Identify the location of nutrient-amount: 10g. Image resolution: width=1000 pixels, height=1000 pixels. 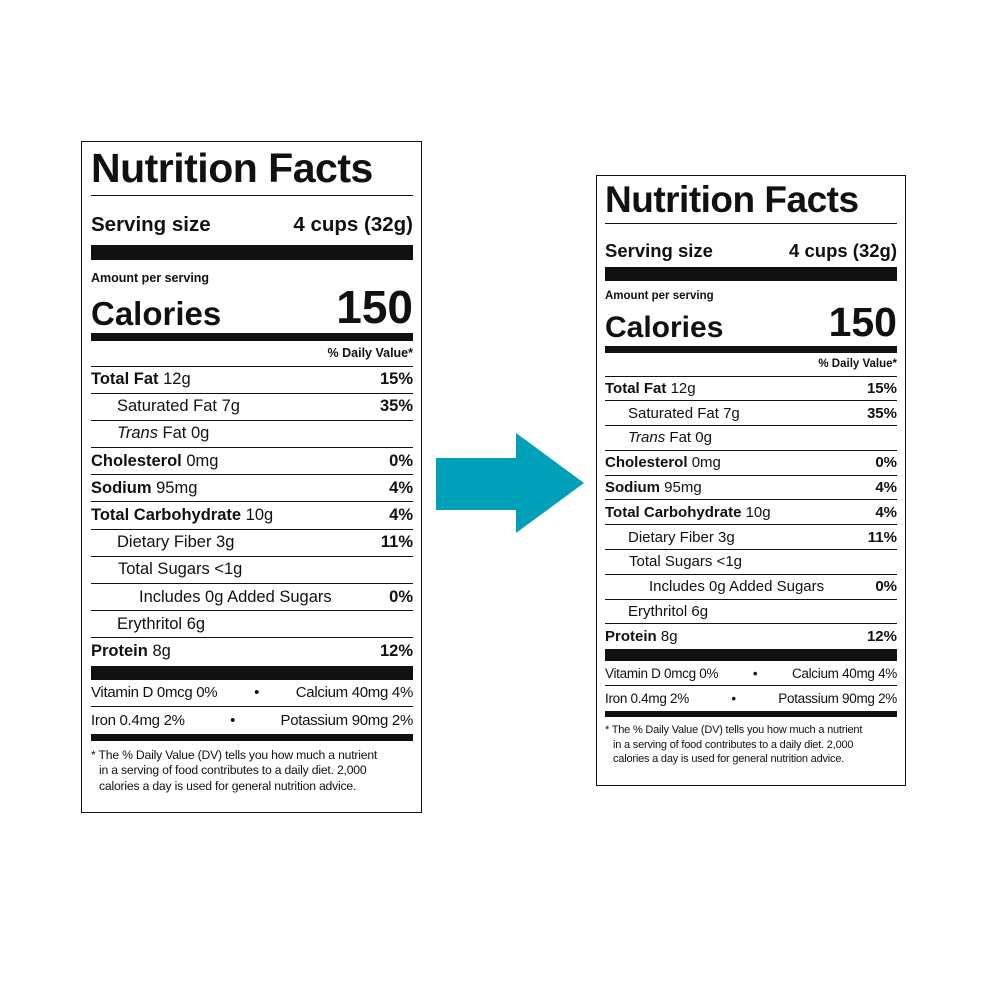
(758, 512).